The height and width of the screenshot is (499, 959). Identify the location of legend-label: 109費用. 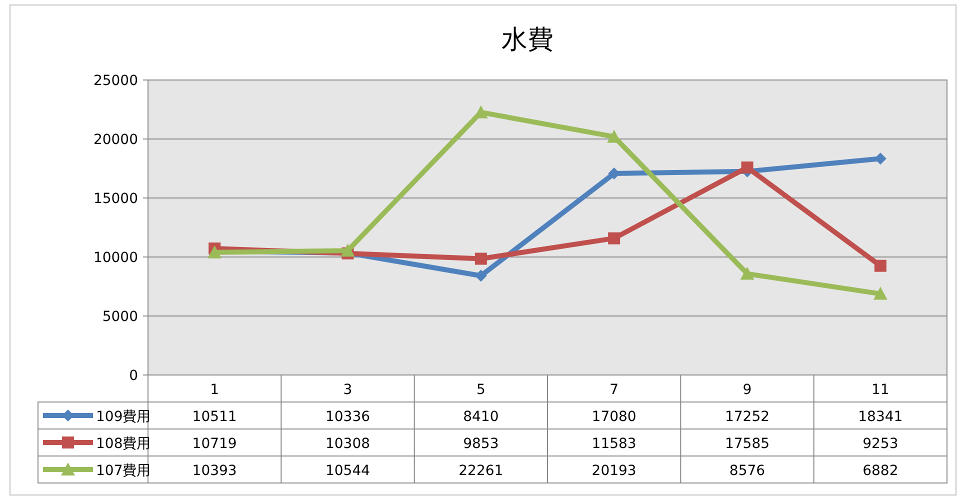
(123, 417).